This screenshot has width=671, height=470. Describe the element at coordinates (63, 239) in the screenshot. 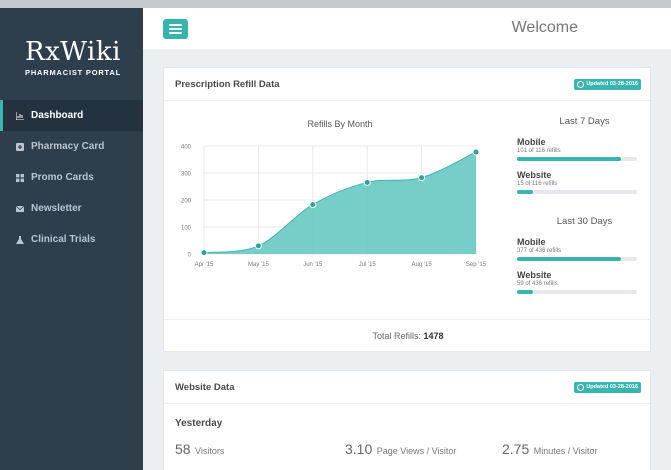

I see `sidebar-item-label: Clinical Trials` at that location.